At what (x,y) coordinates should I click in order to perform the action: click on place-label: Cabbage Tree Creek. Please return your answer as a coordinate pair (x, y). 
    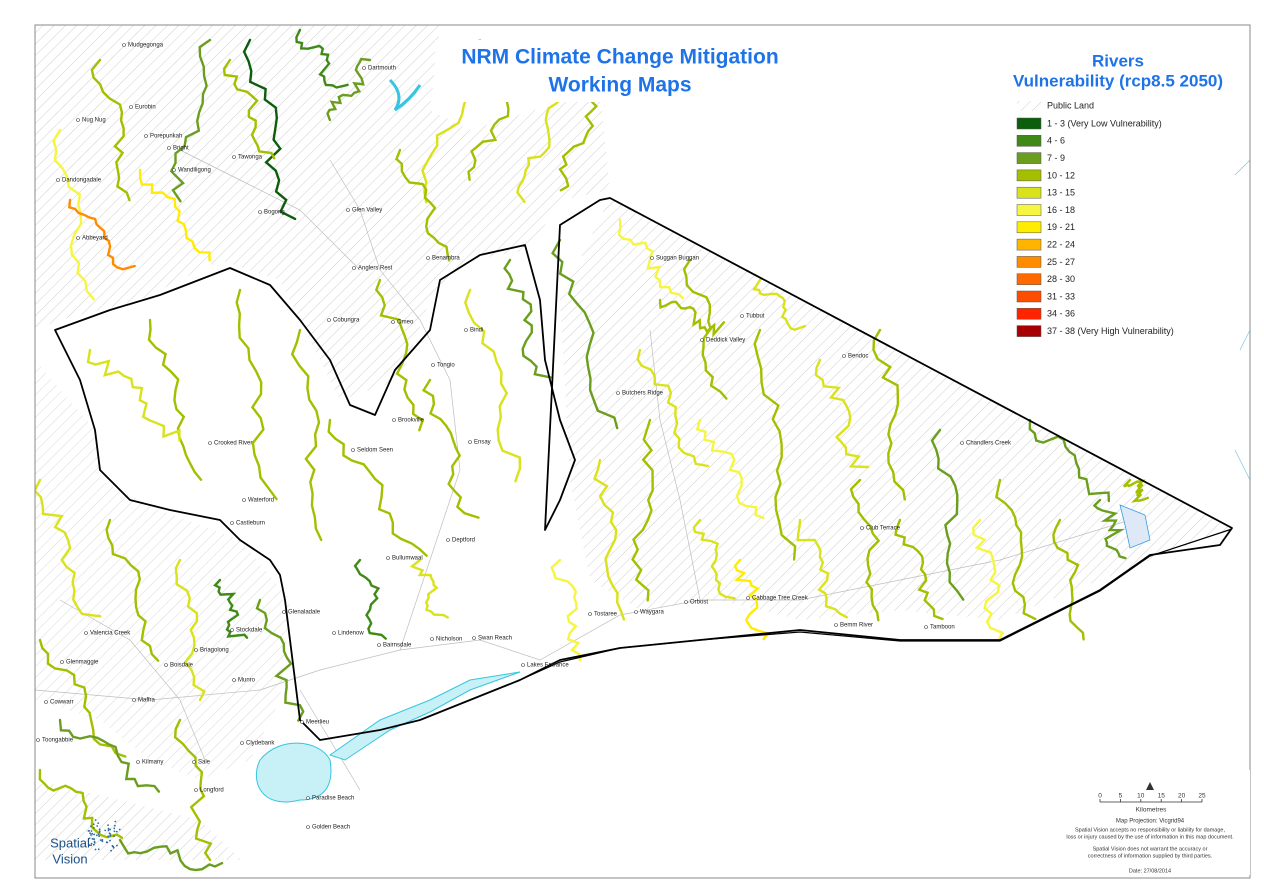
    Looking at the image, I should click on (780, 599).